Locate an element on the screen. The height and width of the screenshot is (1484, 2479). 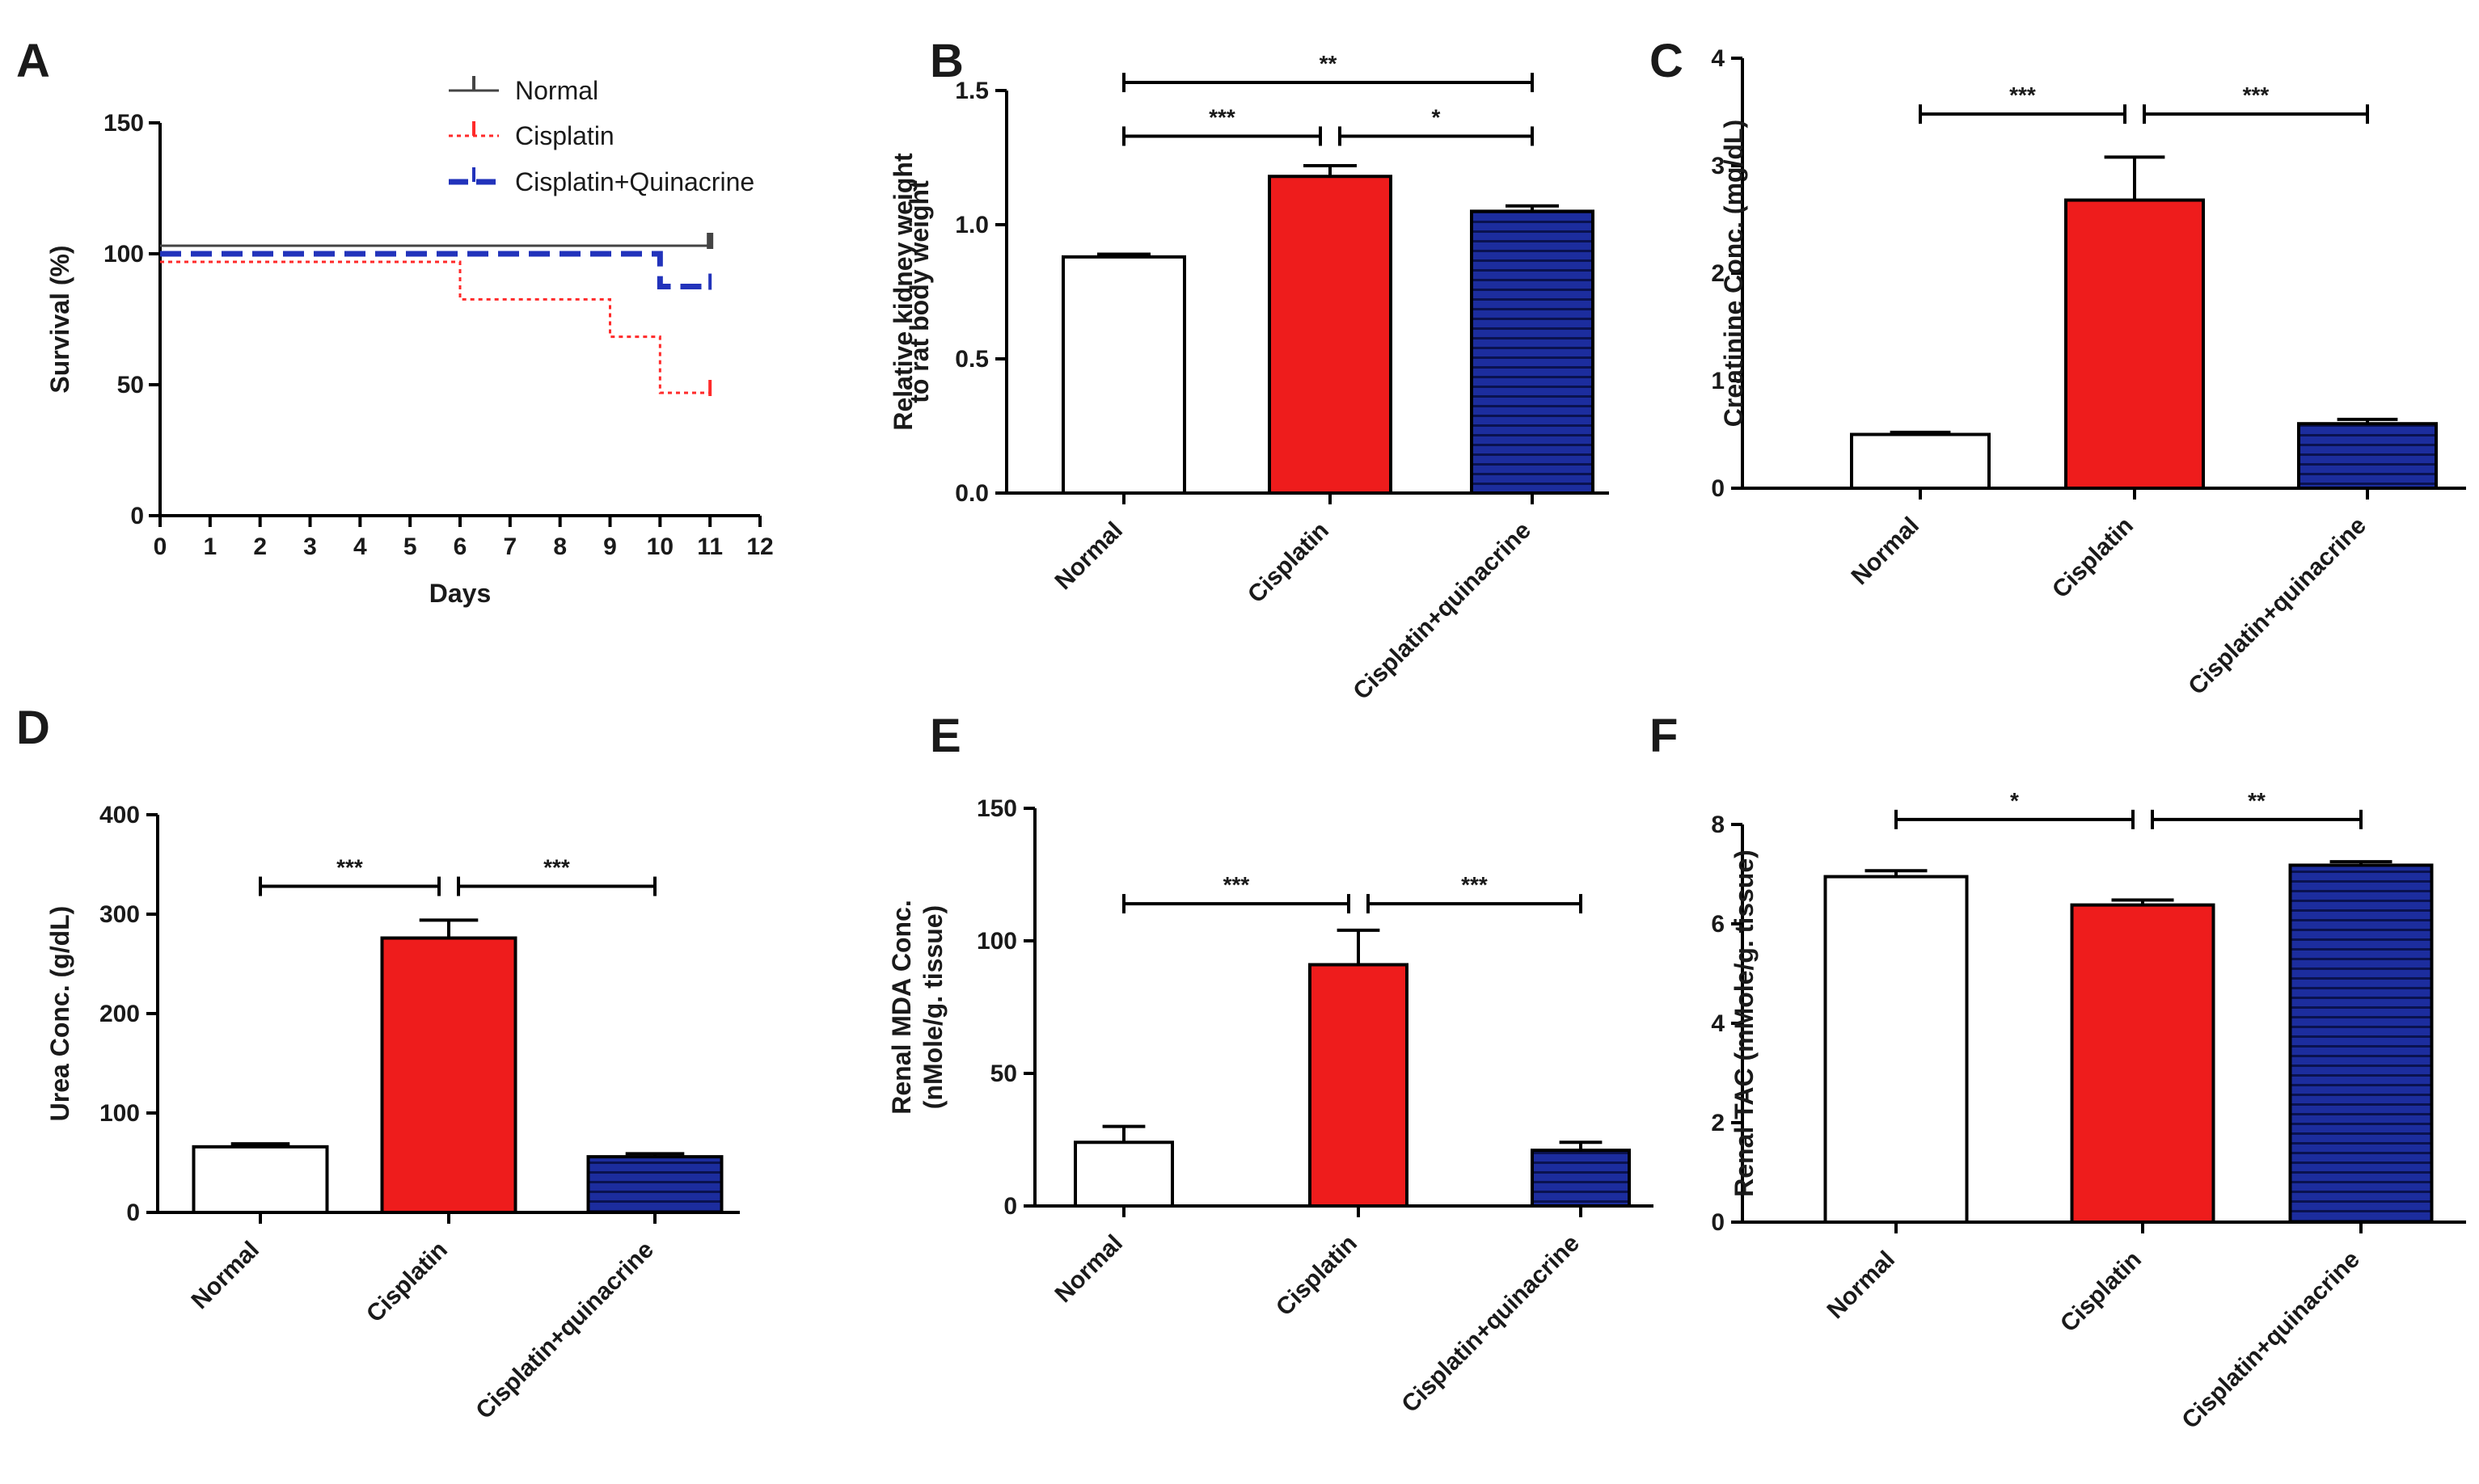
x-axis-label: Days is located at coordinates (460, 593).